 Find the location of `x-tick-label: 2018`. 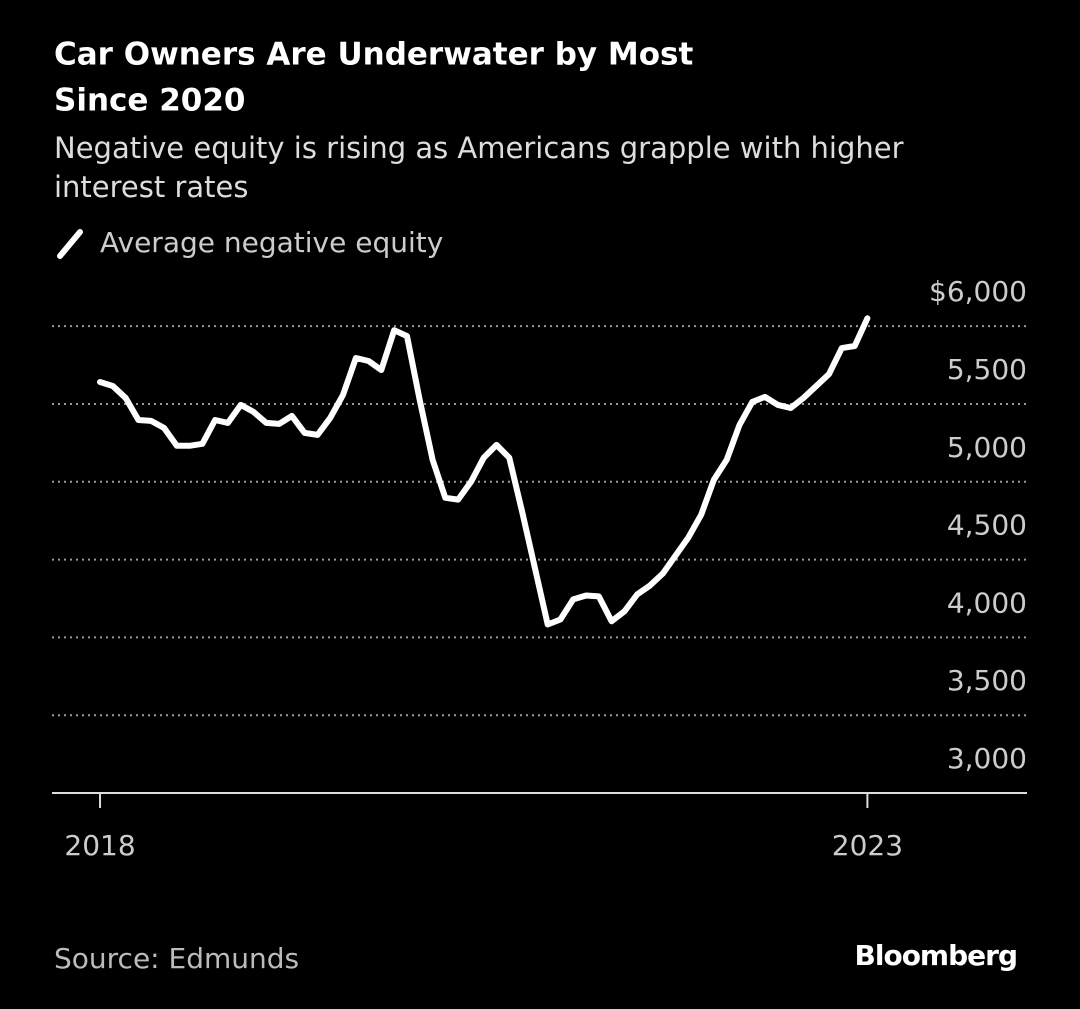

x-tick-label: 2018 is located at coordinates (99, 845).